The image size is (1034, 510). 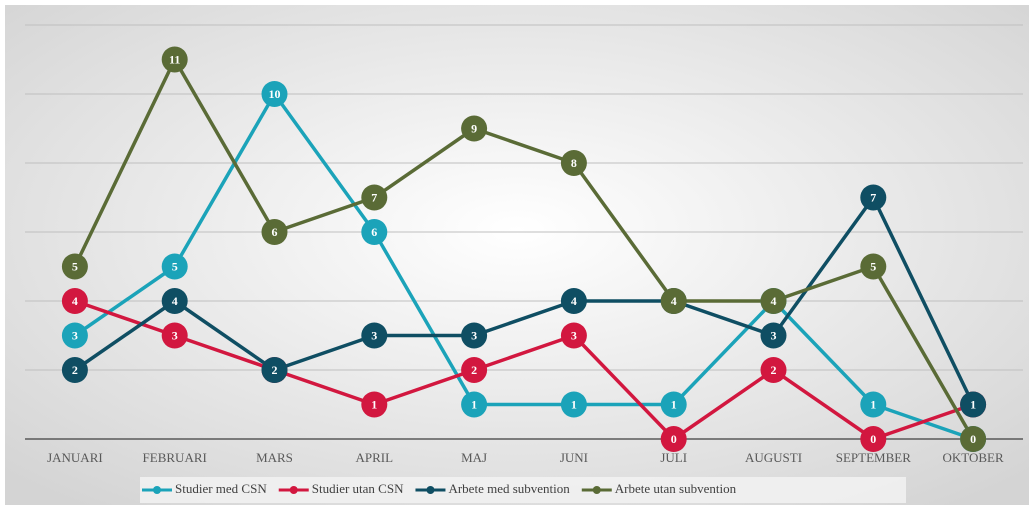 I want to click on x-tick-label: MARS, so click(x=274, y=457).